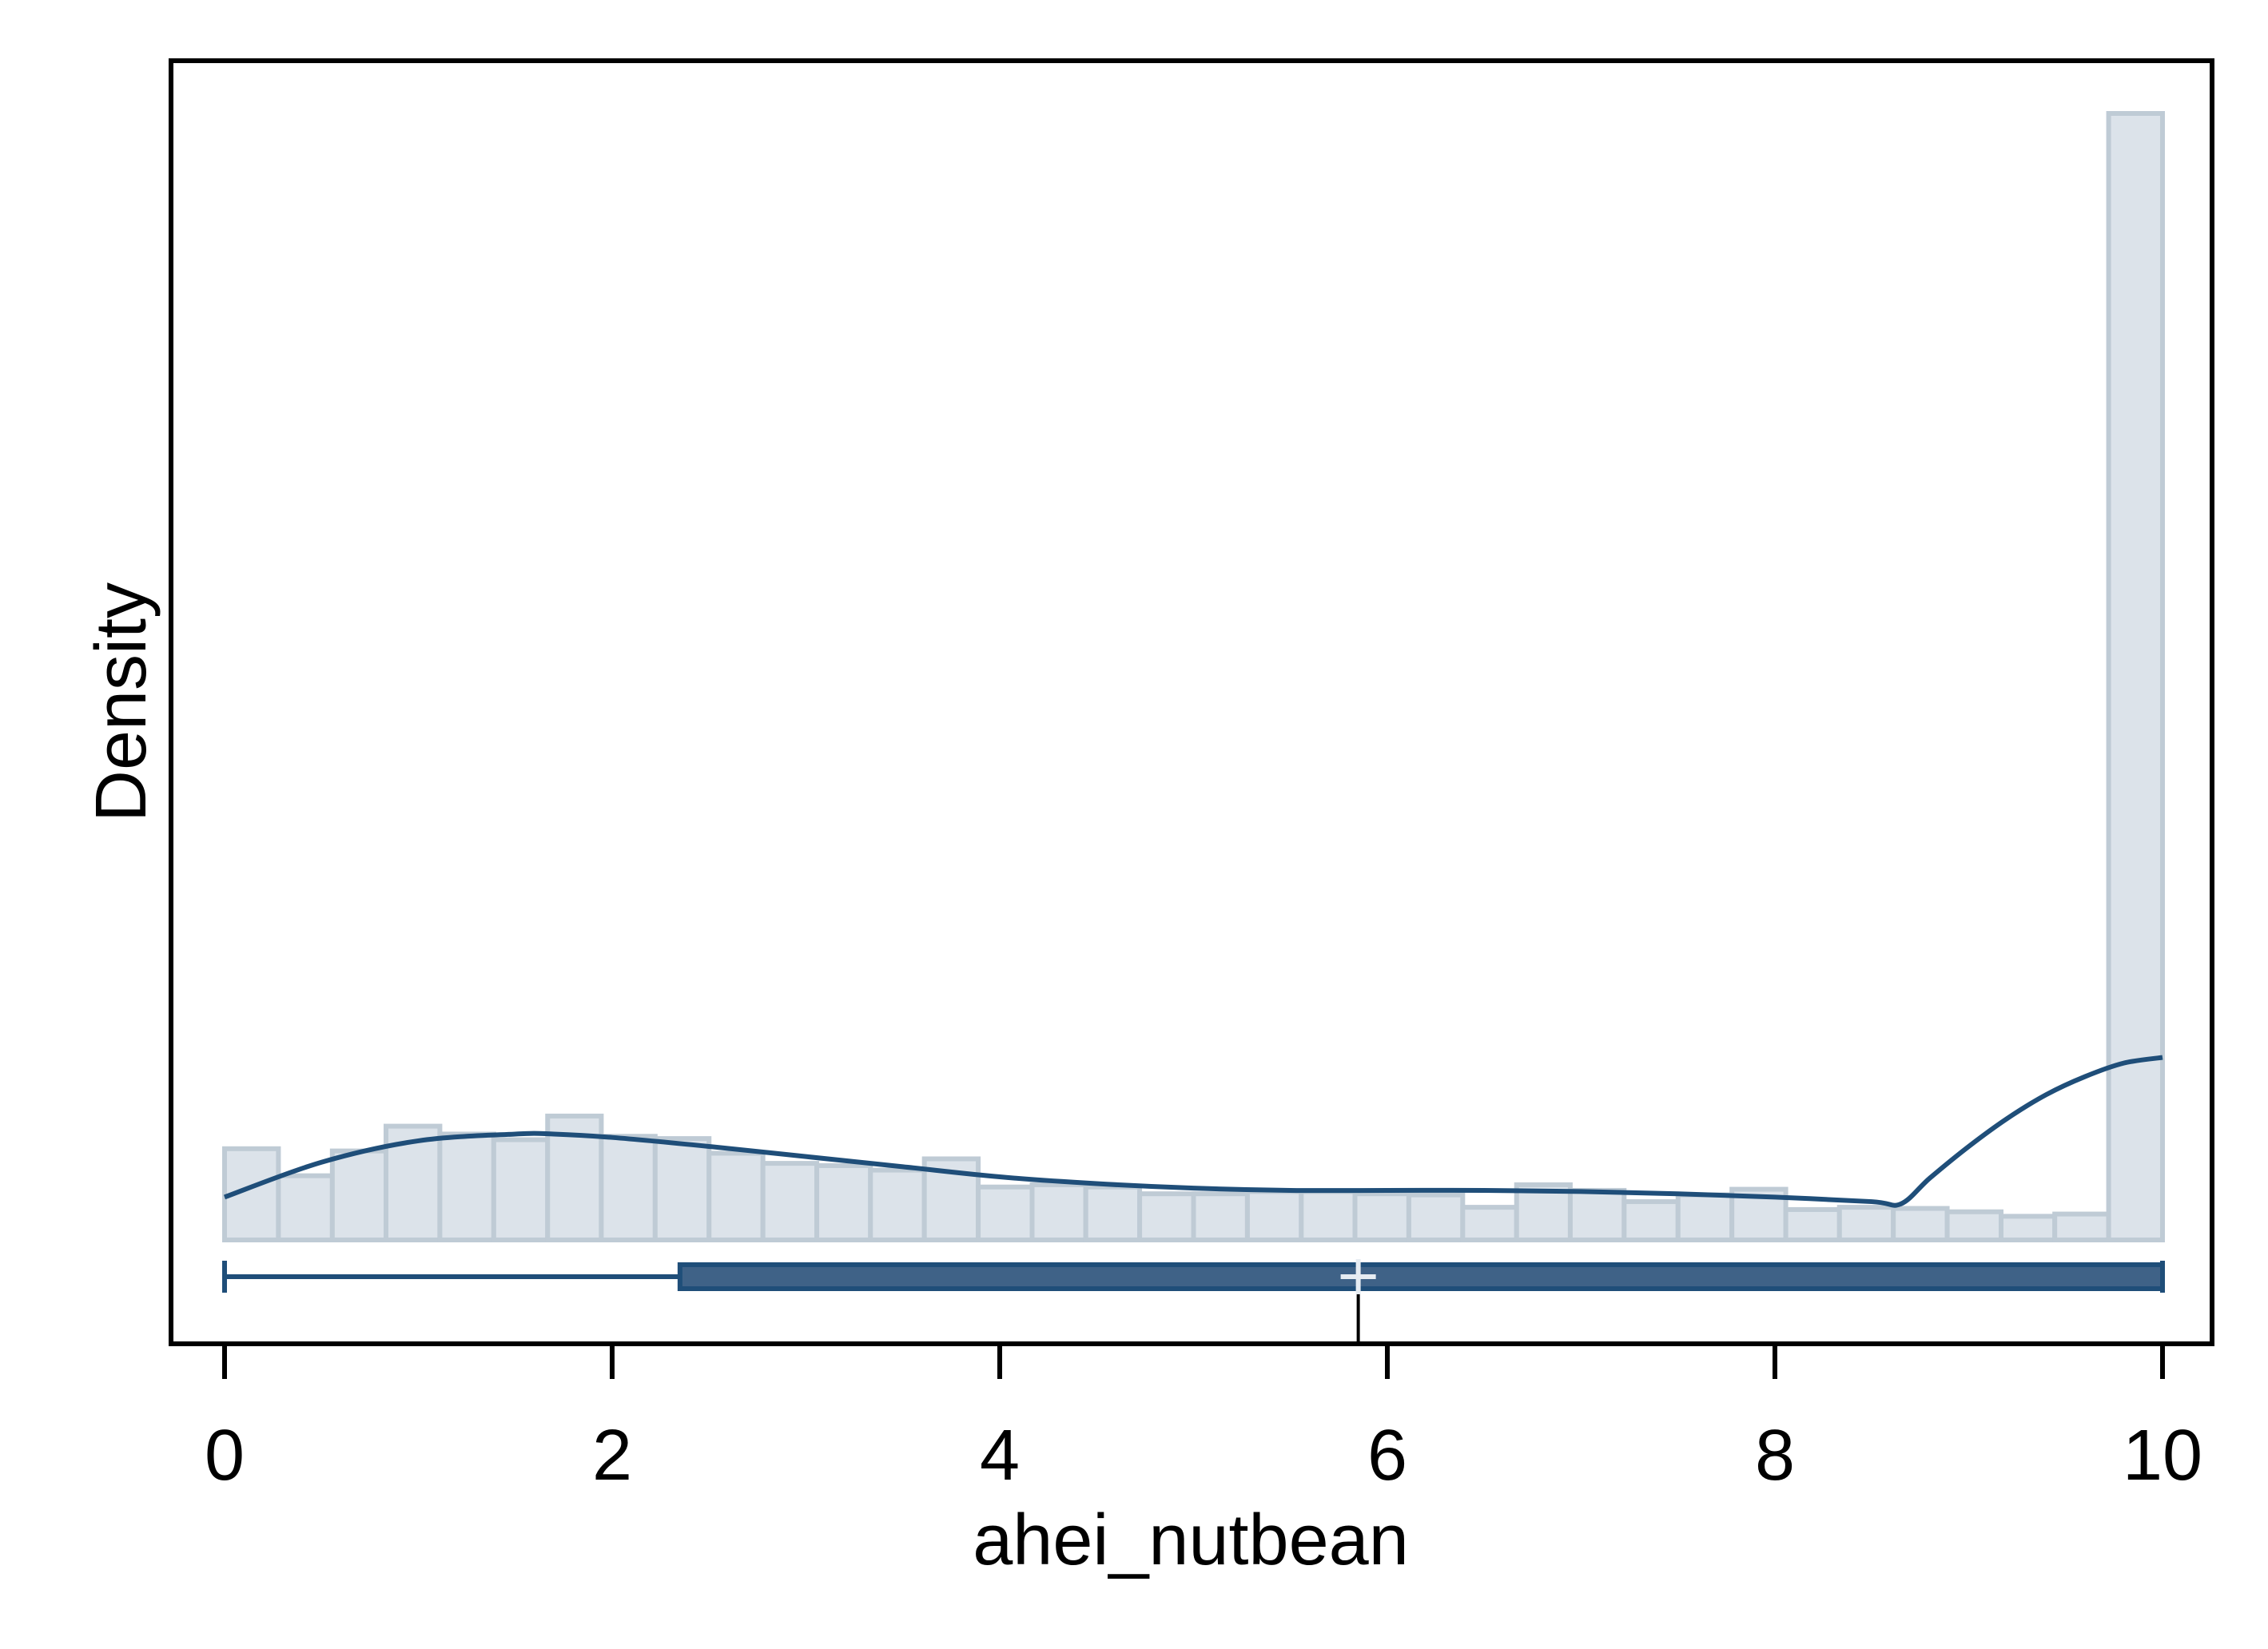  I want to click on x-tick-label: 6, so click(1387, 1456).